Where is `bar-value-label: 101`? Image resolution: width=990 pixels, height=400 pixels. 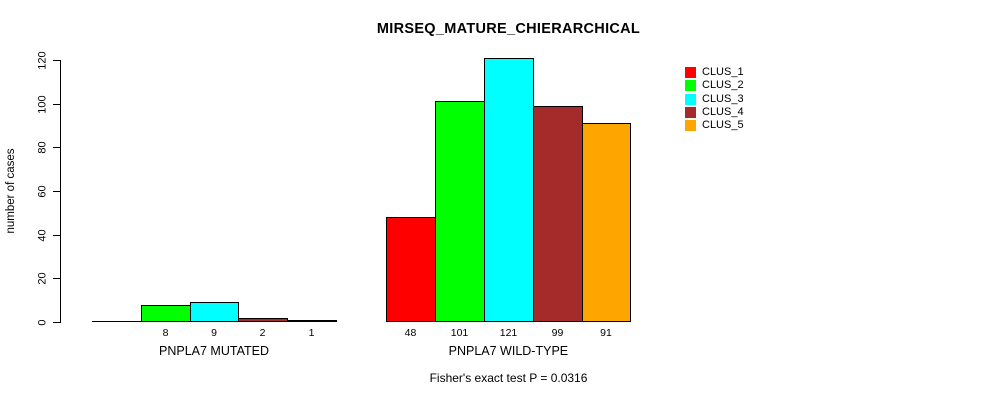
bar-value-label: 101 is located at coordinates (459, 333).